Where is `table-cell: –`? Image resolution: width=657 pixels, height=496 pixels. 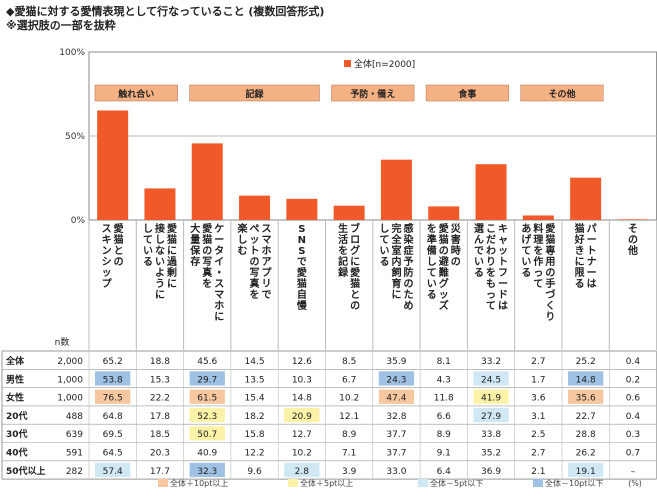 table-cell: – is located at coordinates (633, 472).